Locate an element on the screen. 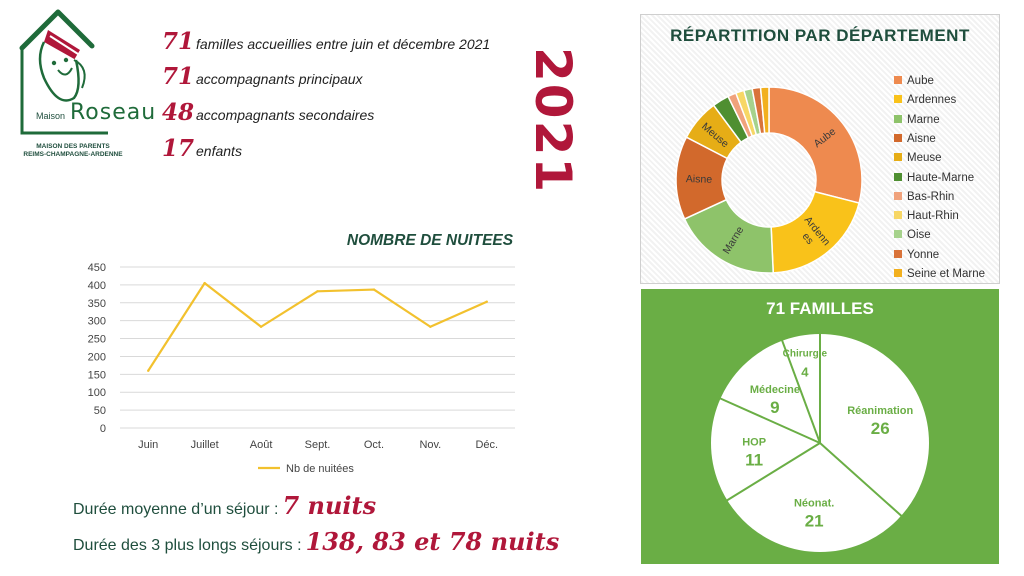  stat-label: accompagnants secondaires is located at coordinates (285, 115).